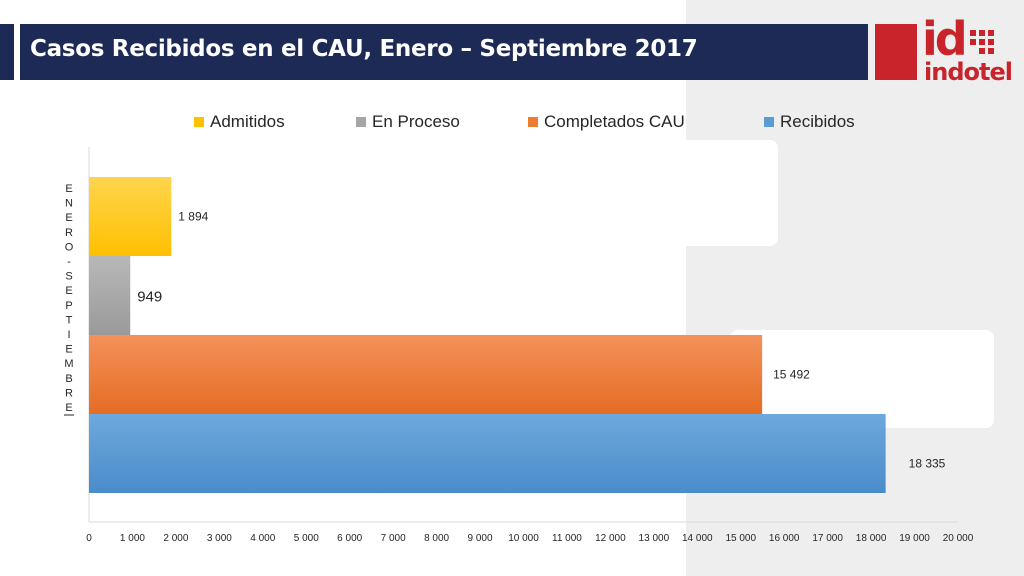 The width and height of the screenshot is (1024, 576). I want to click on legend-item-admitidos: Admitidos, so click(239, 122).